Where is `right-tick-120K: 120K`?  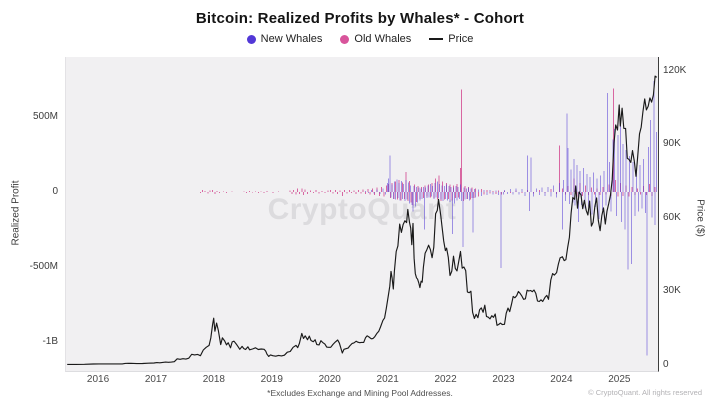 right-tick-120K: 120K is located at coordinates (675, 70).